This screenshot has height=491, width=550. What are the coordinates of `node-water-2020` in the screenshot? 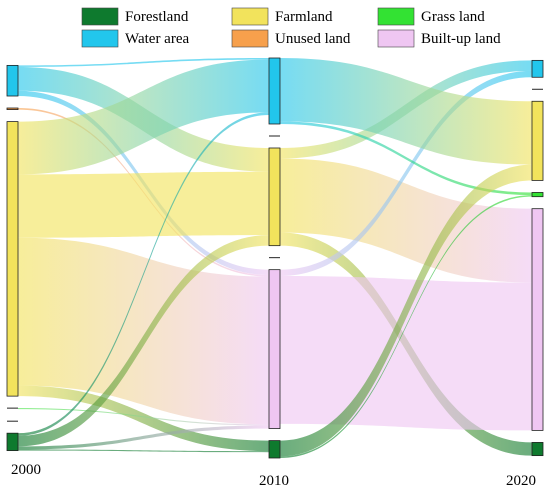 It's located at (537, 68).